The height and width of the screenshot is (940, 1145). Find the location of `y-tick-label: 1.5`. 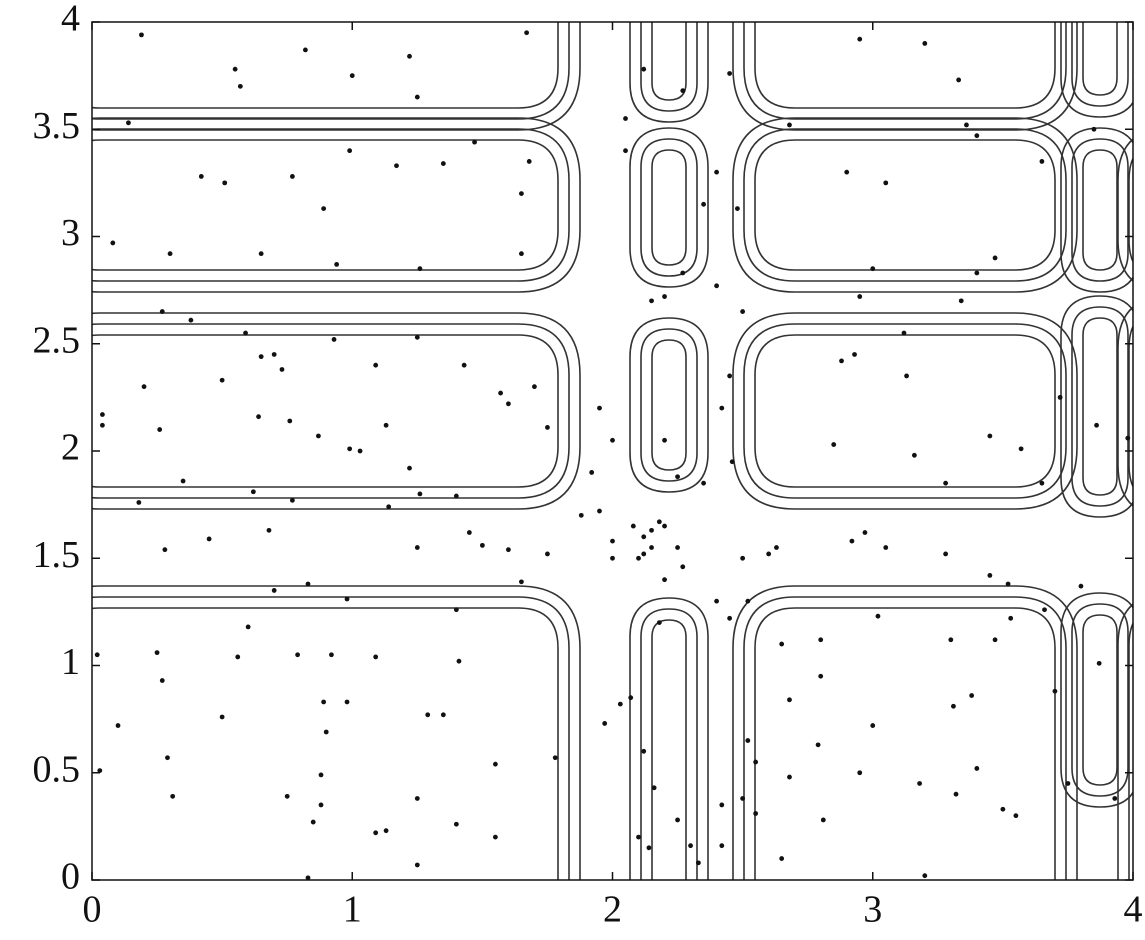

y-tick-label: 1.5 is located at coordinates (57, 555).